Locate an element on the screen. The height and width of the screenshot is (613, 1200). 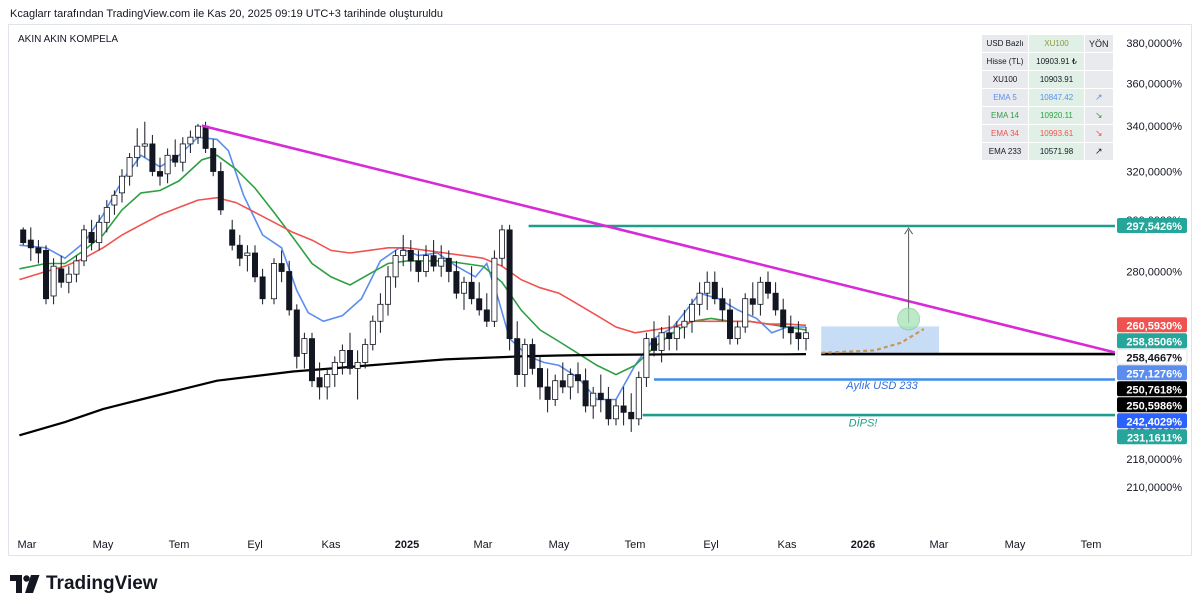
indicator-value: 10571.98 is located at coordinates (1056, 151).